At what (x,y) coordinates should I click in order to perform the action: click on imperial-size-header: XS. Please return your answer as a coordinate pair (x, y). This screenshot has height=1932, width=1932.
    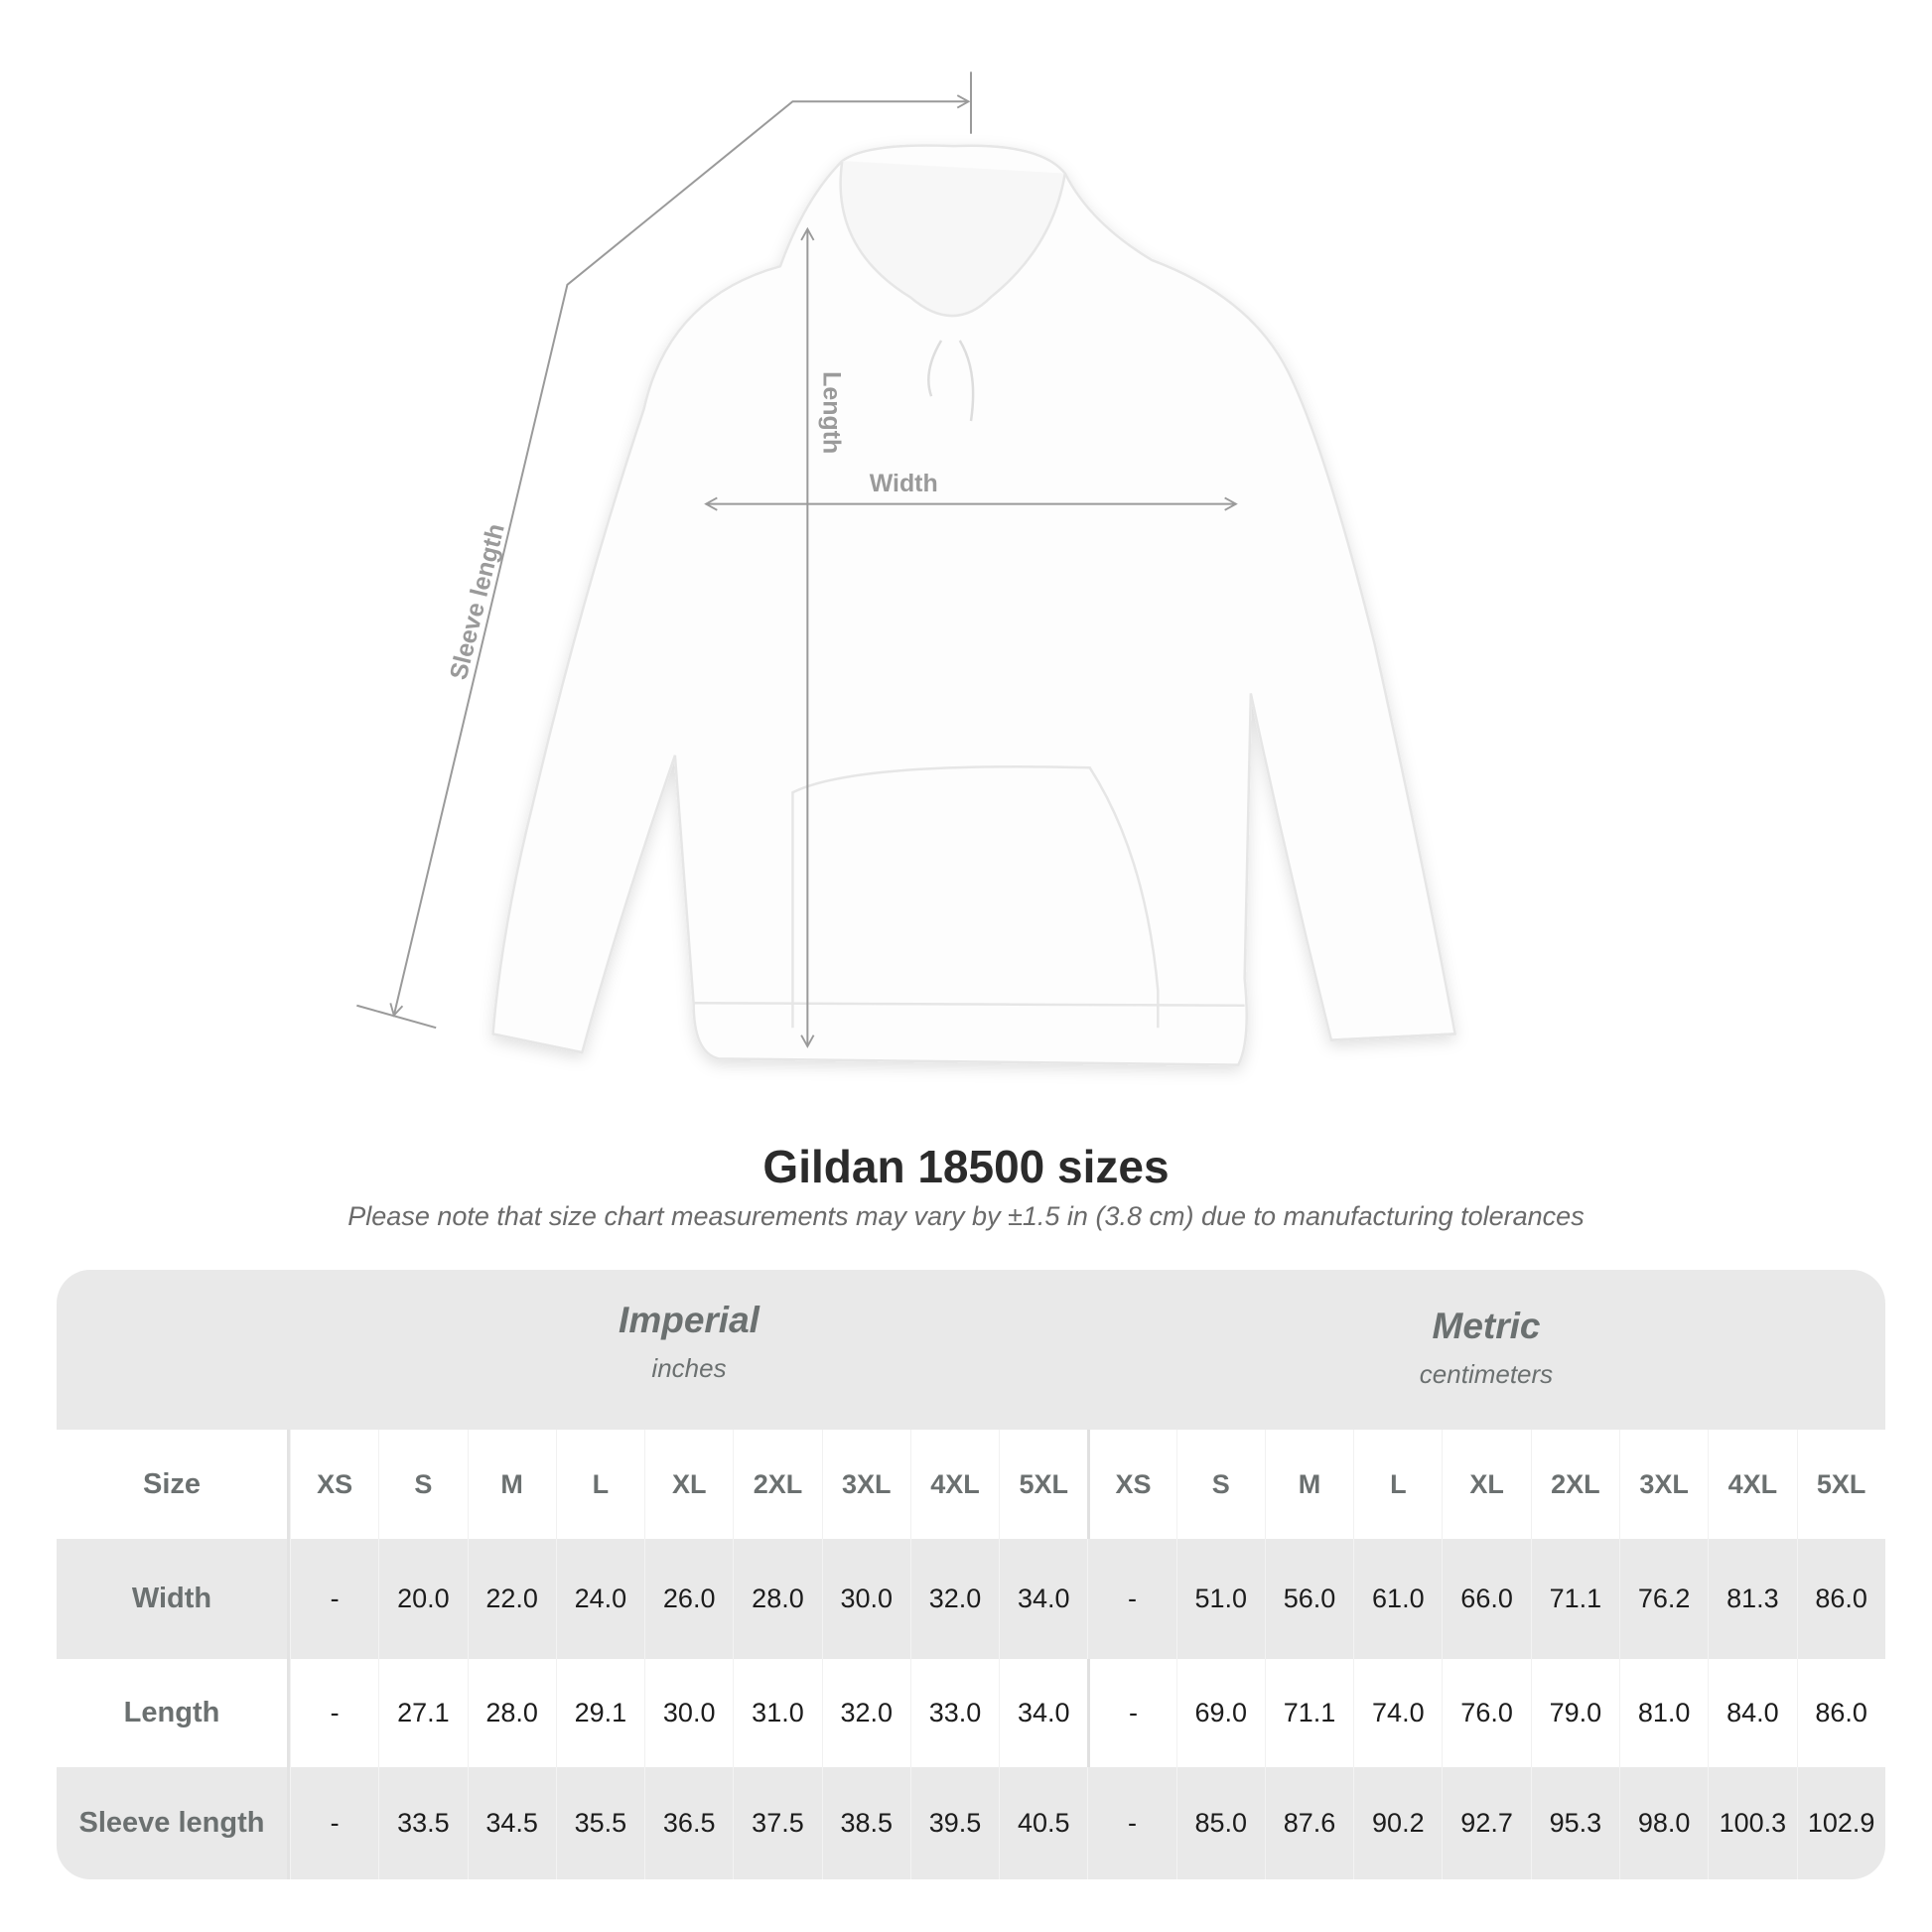
    Looking at the image, I should click on (334, 1485).